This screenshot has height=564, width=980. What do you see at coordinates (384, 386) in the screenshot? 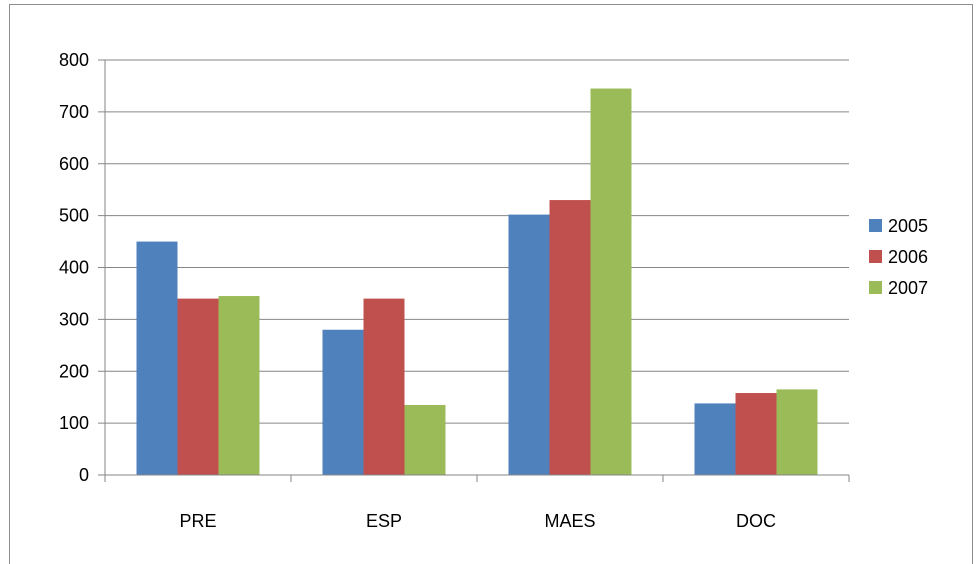
I see `bar-esp-2006` at bounding box center [384, 386].